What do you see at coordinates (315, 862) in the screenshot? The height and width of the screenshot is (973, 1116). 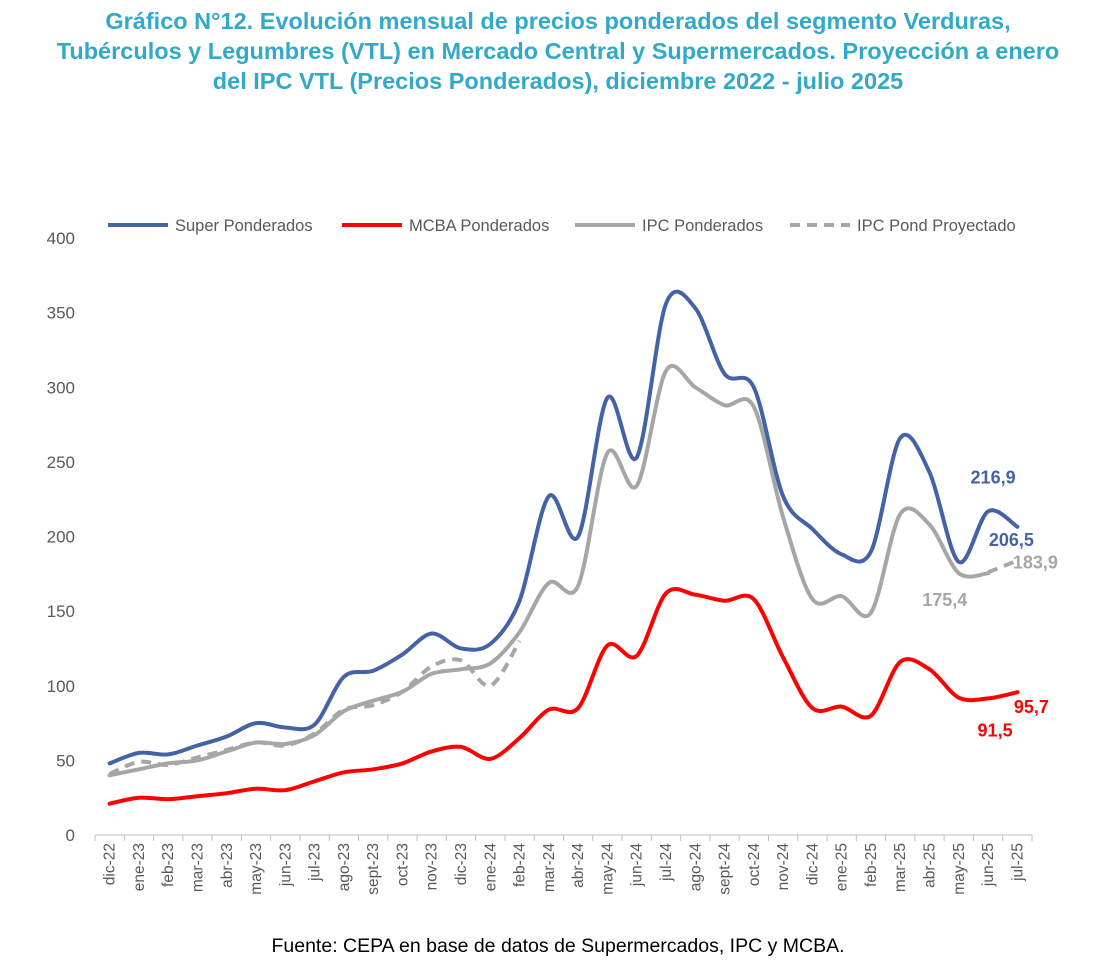 I see `x-tick-label-jul-23: jul-23` at bounding box center [315, 862].